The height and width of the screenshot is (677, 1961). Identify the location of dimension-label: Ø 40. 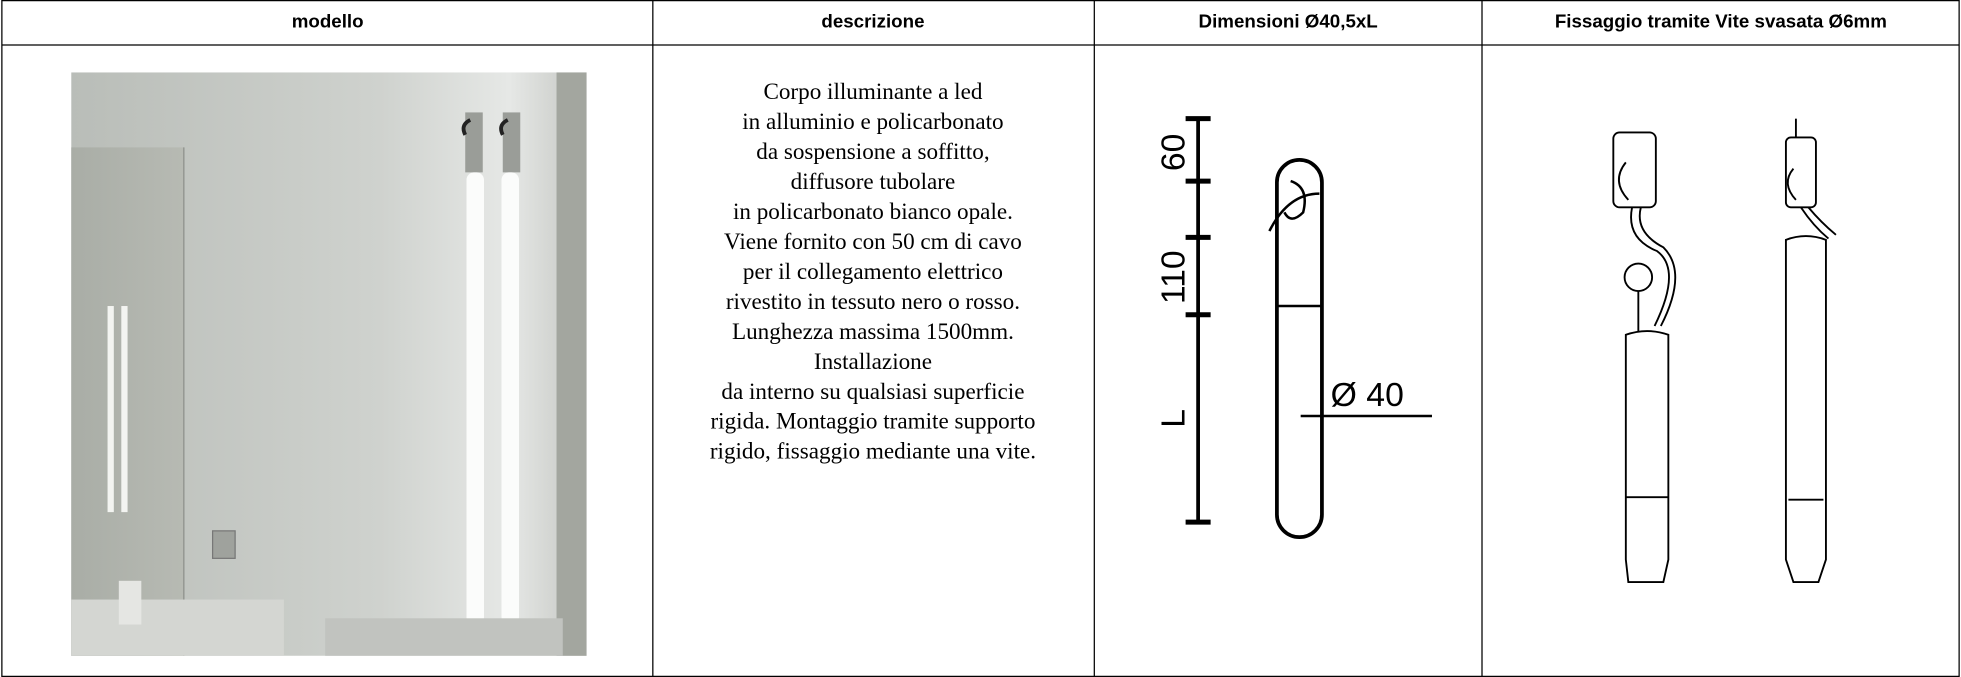
(1367, 395).